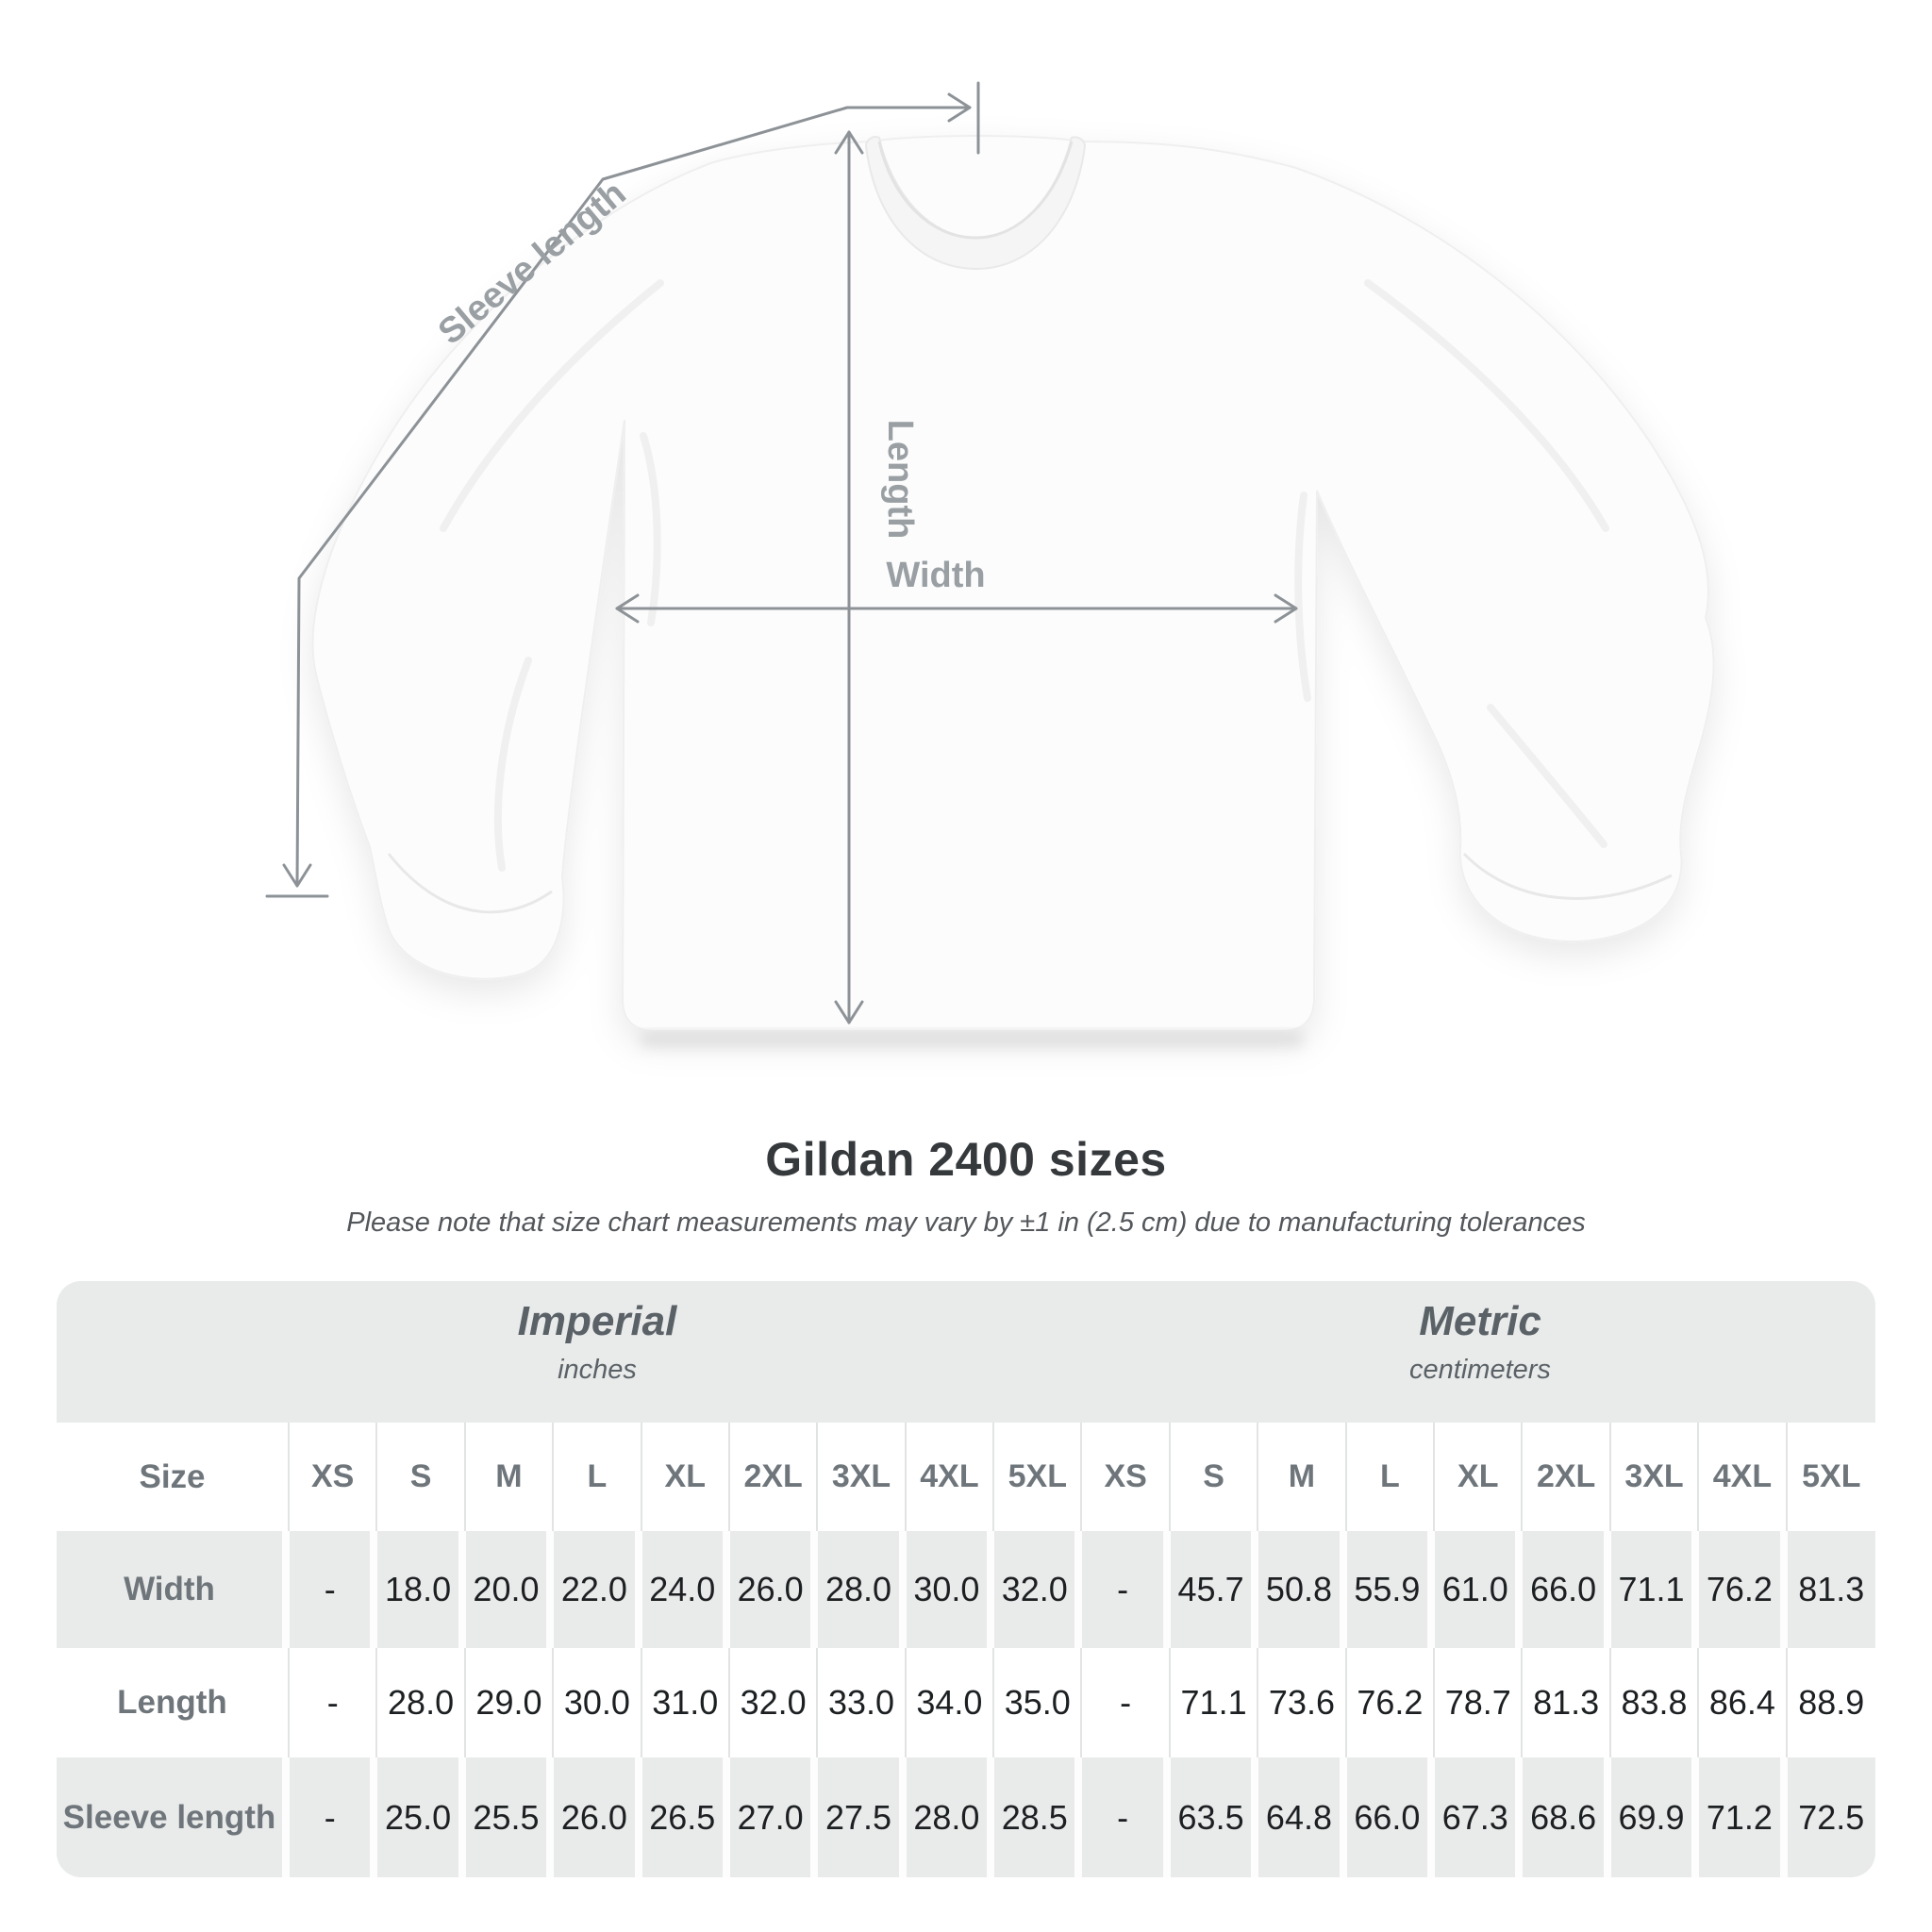 The width and height of the screenshot is (1932, 1932). Describe the element at coordinates (1126, 1477) in the screenshot. I see `col-header-metric-xs: XS` at that location.